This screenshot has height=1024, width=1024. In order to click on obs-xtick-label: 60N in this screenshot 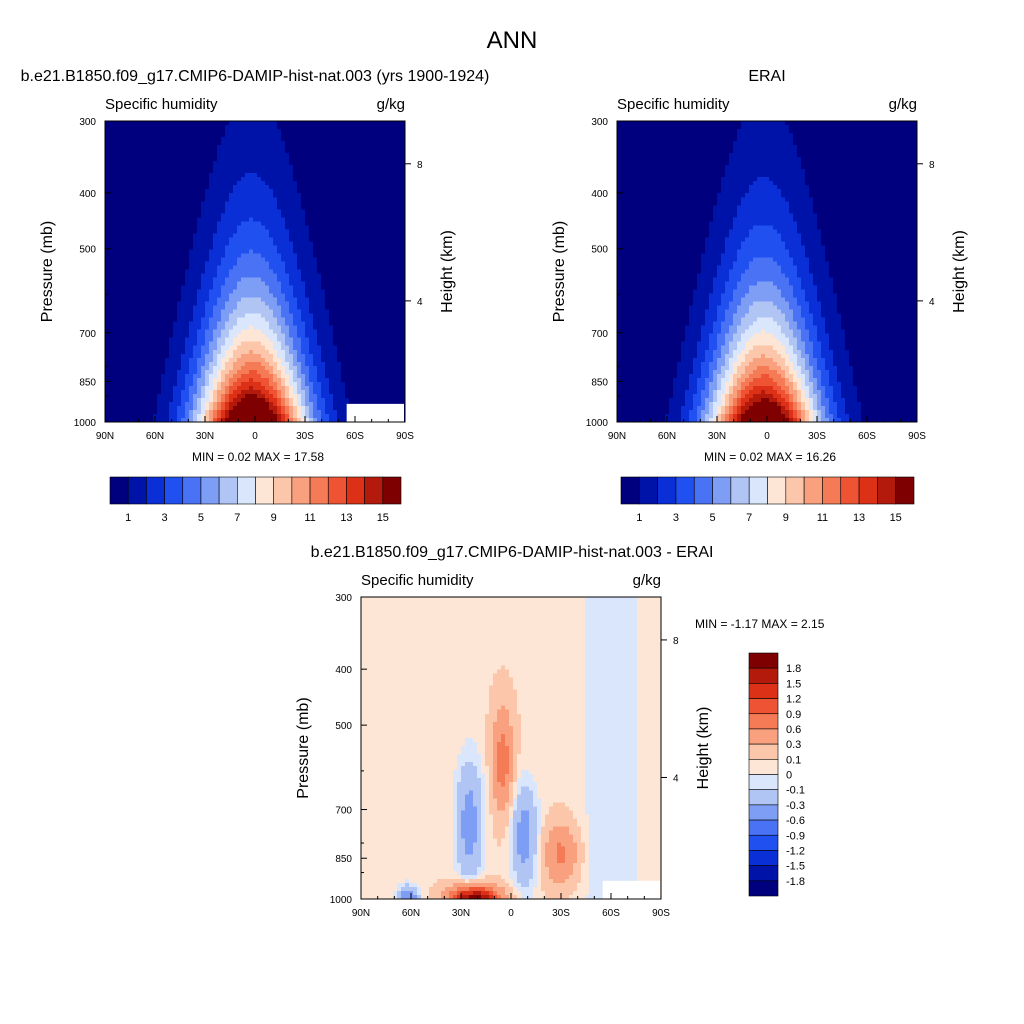, I will do `click(667, 436)`.